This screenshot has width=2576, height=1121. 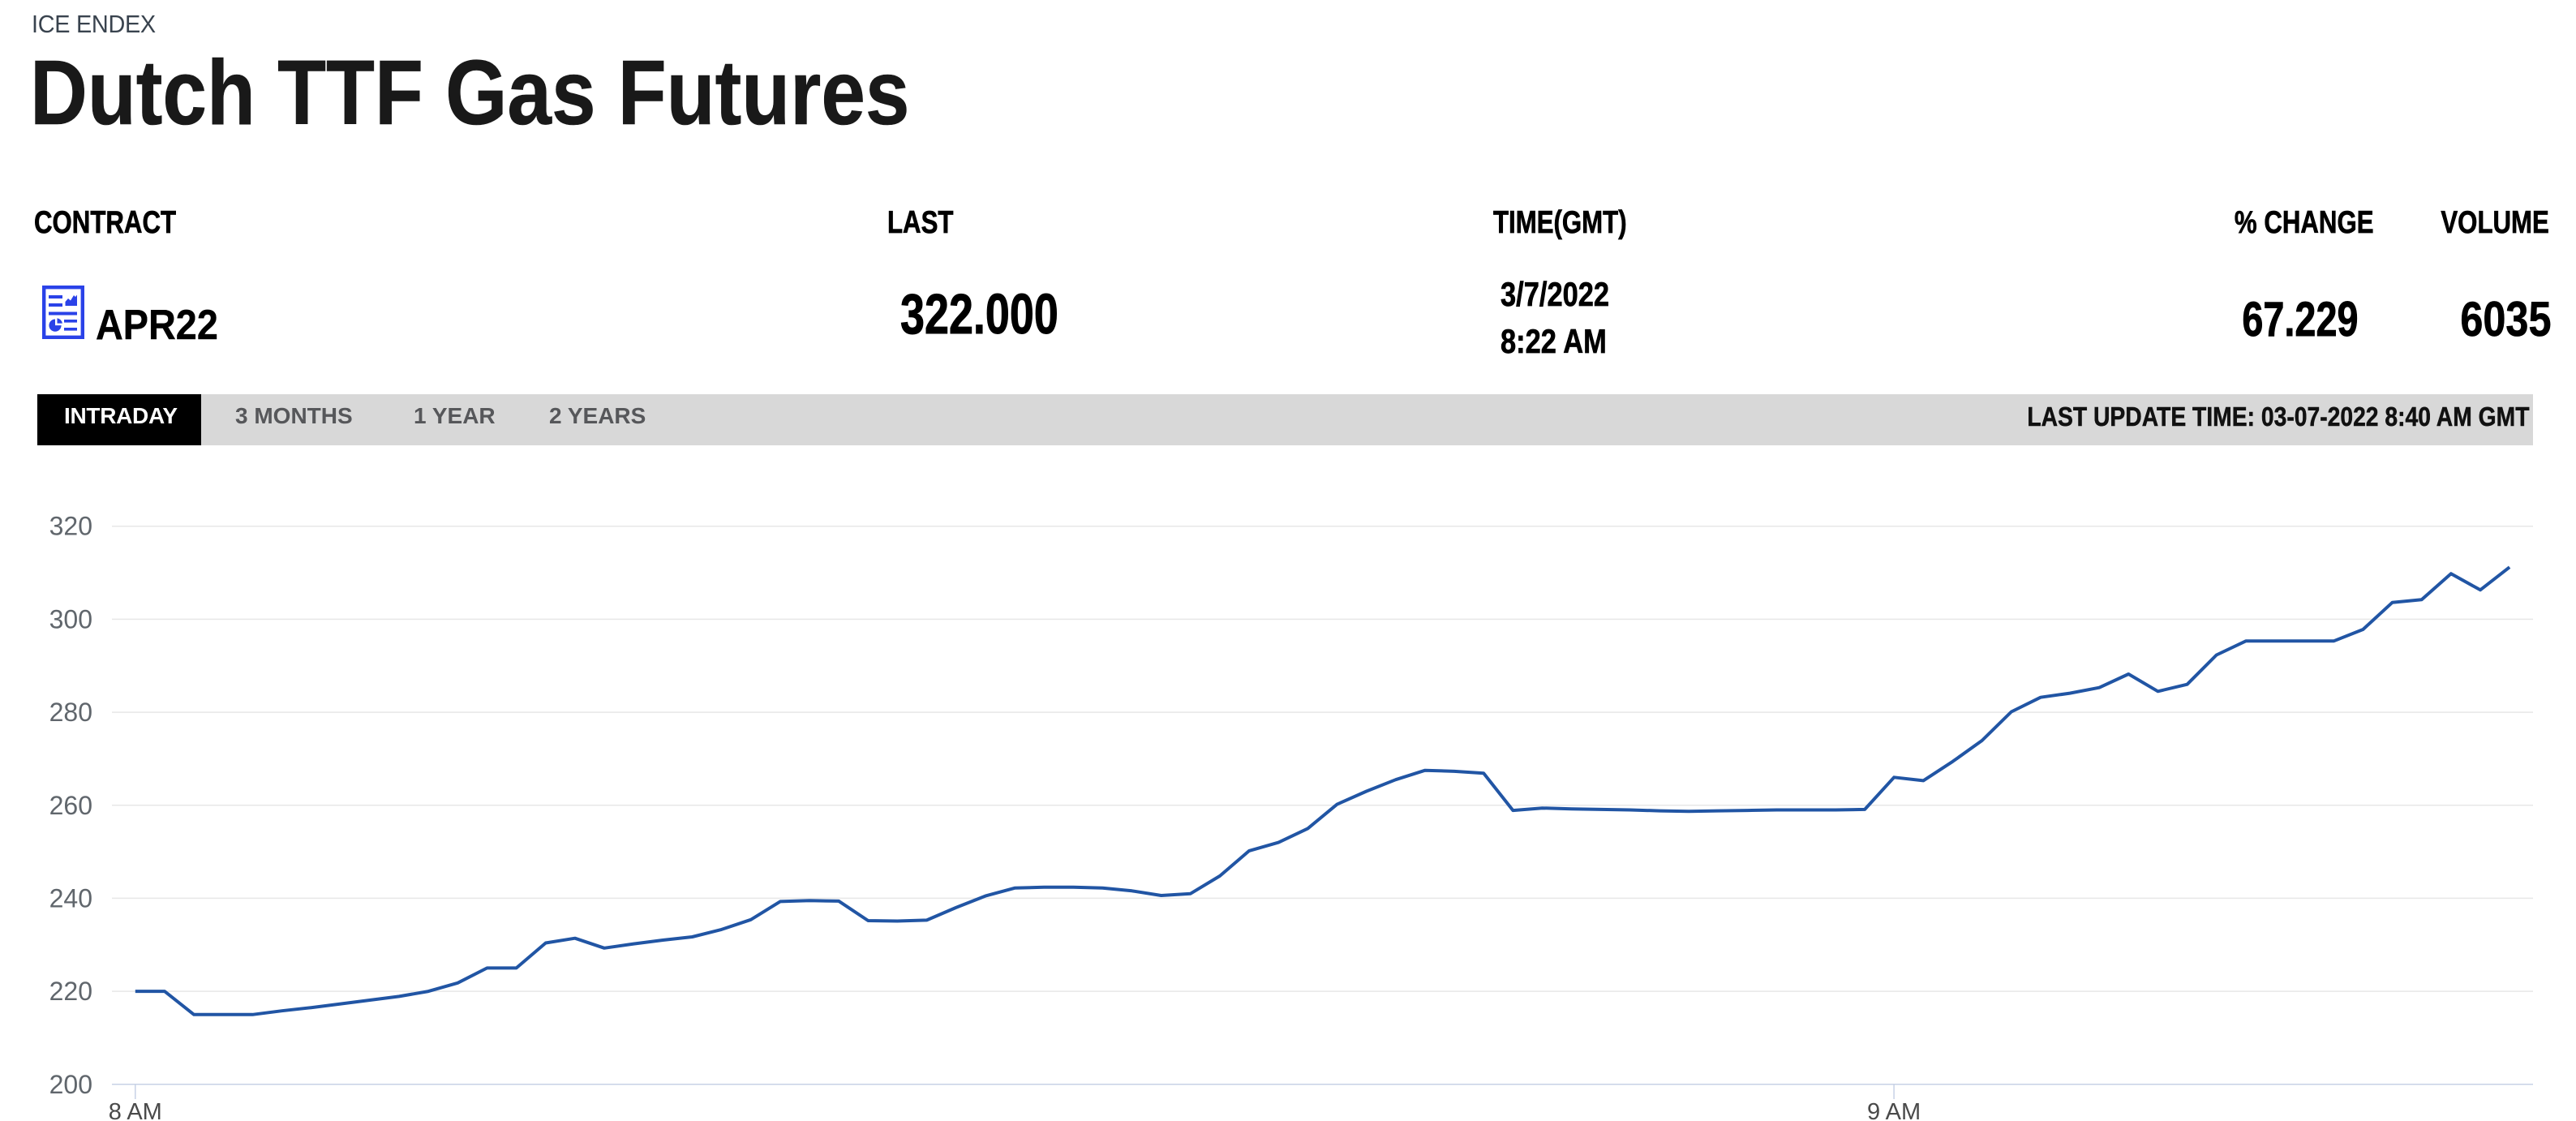 I want to click on svg-text: 200, so click(x=70, y=1084).